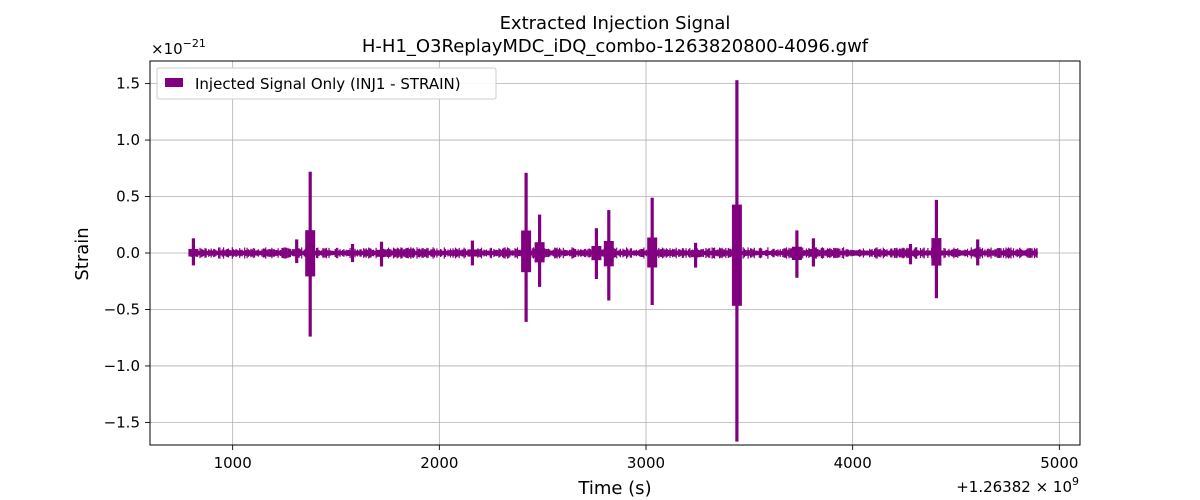 Image resolution: width=1200 pixels, height=500 pixels. Describe the element at coordinates (128, 140) in the screenshot. I see `y-tick-label: 1.0` at that location.